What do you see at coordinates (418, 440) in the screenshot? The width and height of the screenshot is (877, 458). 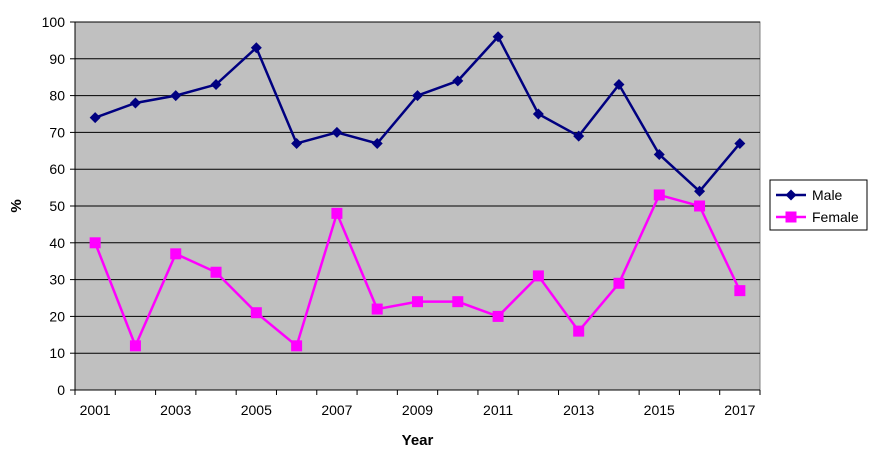 I see `x-axis-title: Year` at bounding box center [418, 440].